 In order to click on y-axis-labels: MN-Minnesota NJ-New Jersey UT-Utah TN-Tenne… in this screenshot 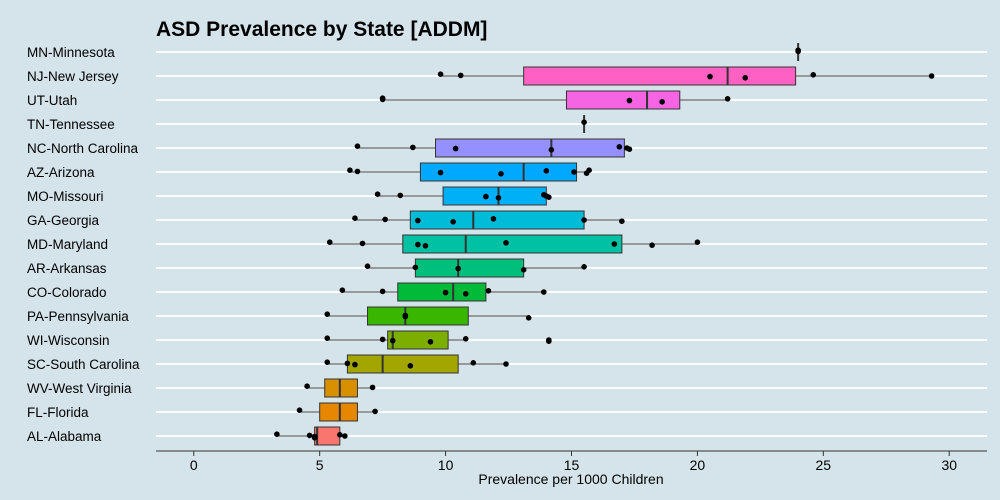, I will do `click(83, 244)`.